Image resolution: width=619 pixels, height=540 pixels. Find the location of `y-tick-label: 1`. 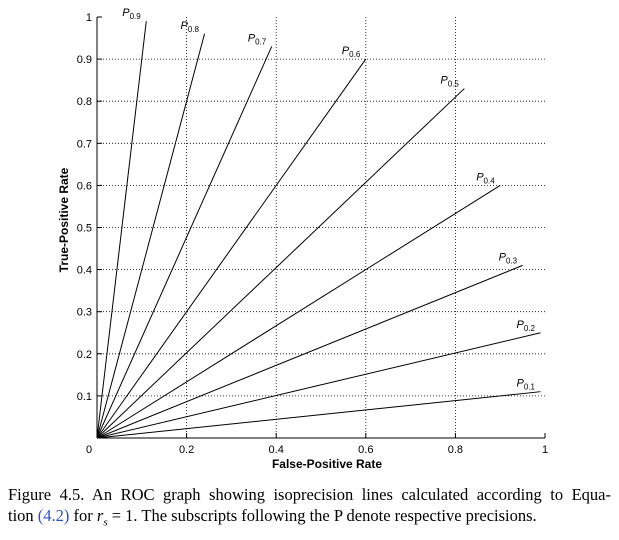

y-tick-label: 1 is located at coordinates (89, 18).